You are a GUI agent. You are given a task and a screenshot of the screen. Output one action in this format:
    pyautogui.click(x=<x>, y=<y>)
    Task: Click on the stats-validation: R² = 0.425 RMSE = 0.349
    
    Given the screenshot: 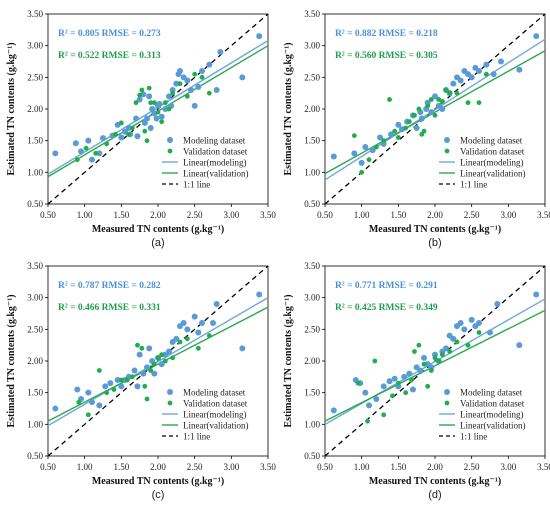 What is the action you would take?
    pyautogui.click(x=386, y=308)
    